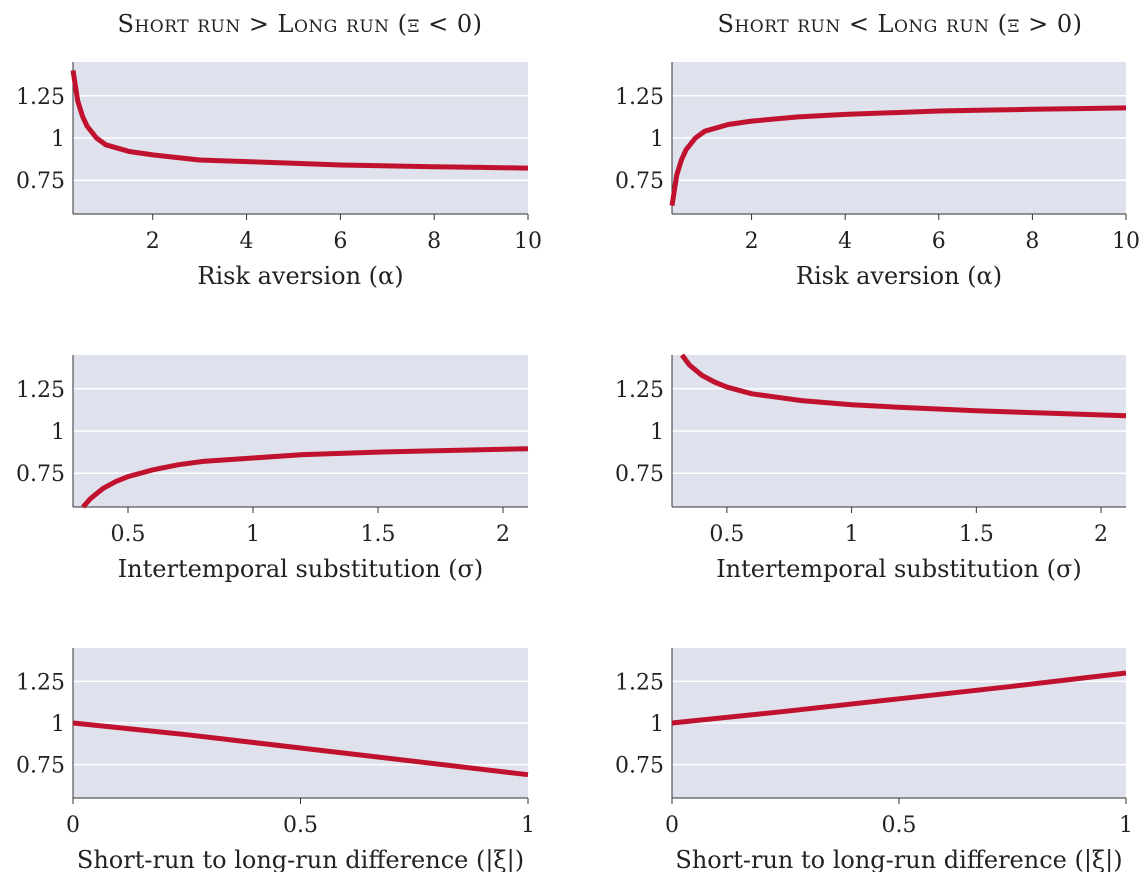  Describe the element at coordinates (898, 155) in the screenshot. I see `panel-1-2-series-line` at that location.